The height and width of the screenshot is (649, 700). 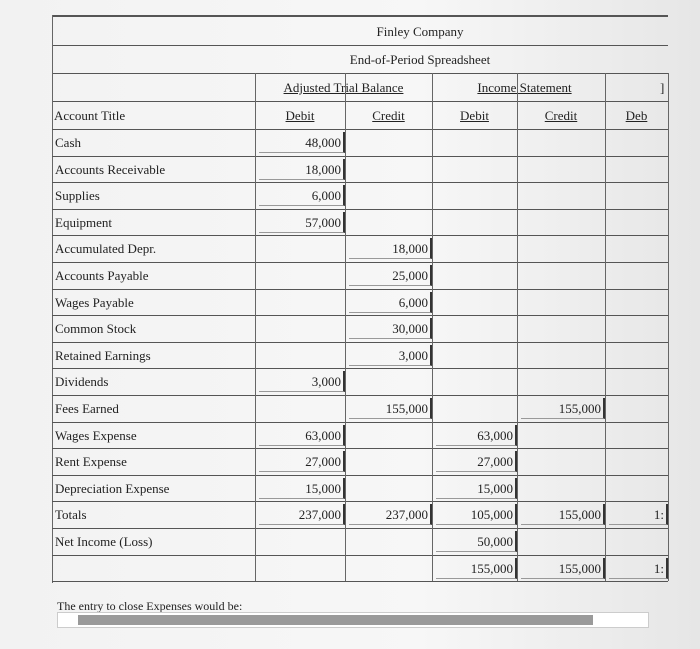 What do you see at coordinates (104, 541) in the screenshot?
I see `account-title: Net Income (Loss)` at bounding box center [104, 541].